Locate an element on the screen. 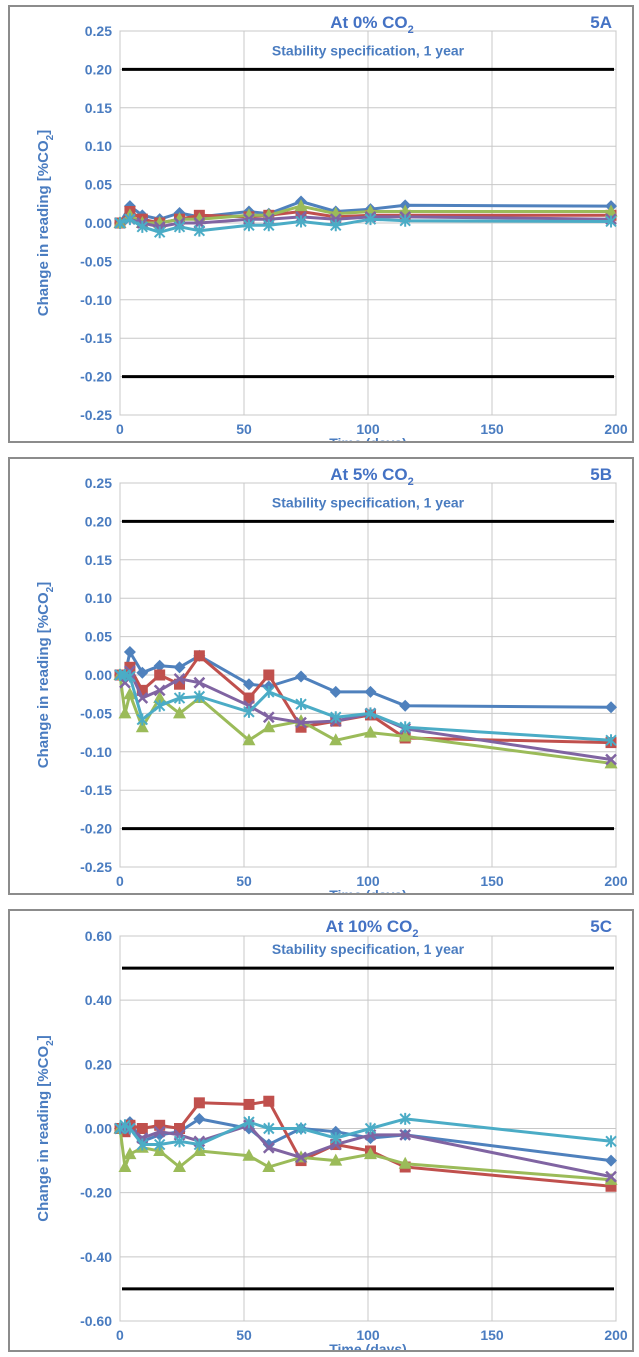 The image size is (639, 1357). y-tick-label: 0.15 is located at coordinates (98, 108).